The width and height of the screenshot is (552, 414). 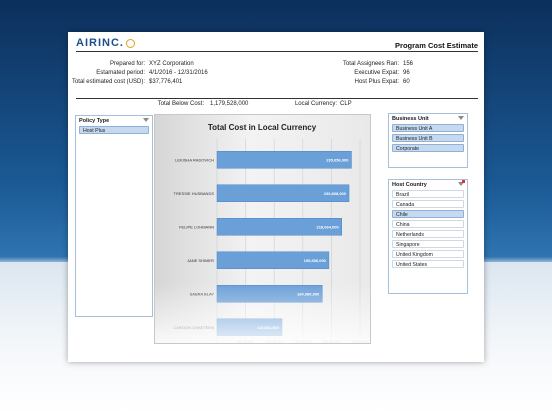 What do you see at coordinates (428, 185) in the screenshot?
I see `host-country-header: Host Country` at bounding box center [428, 185].